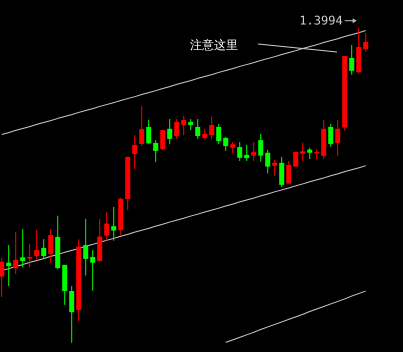  I want to click on annotation: 1.3994, so click(321, 21).